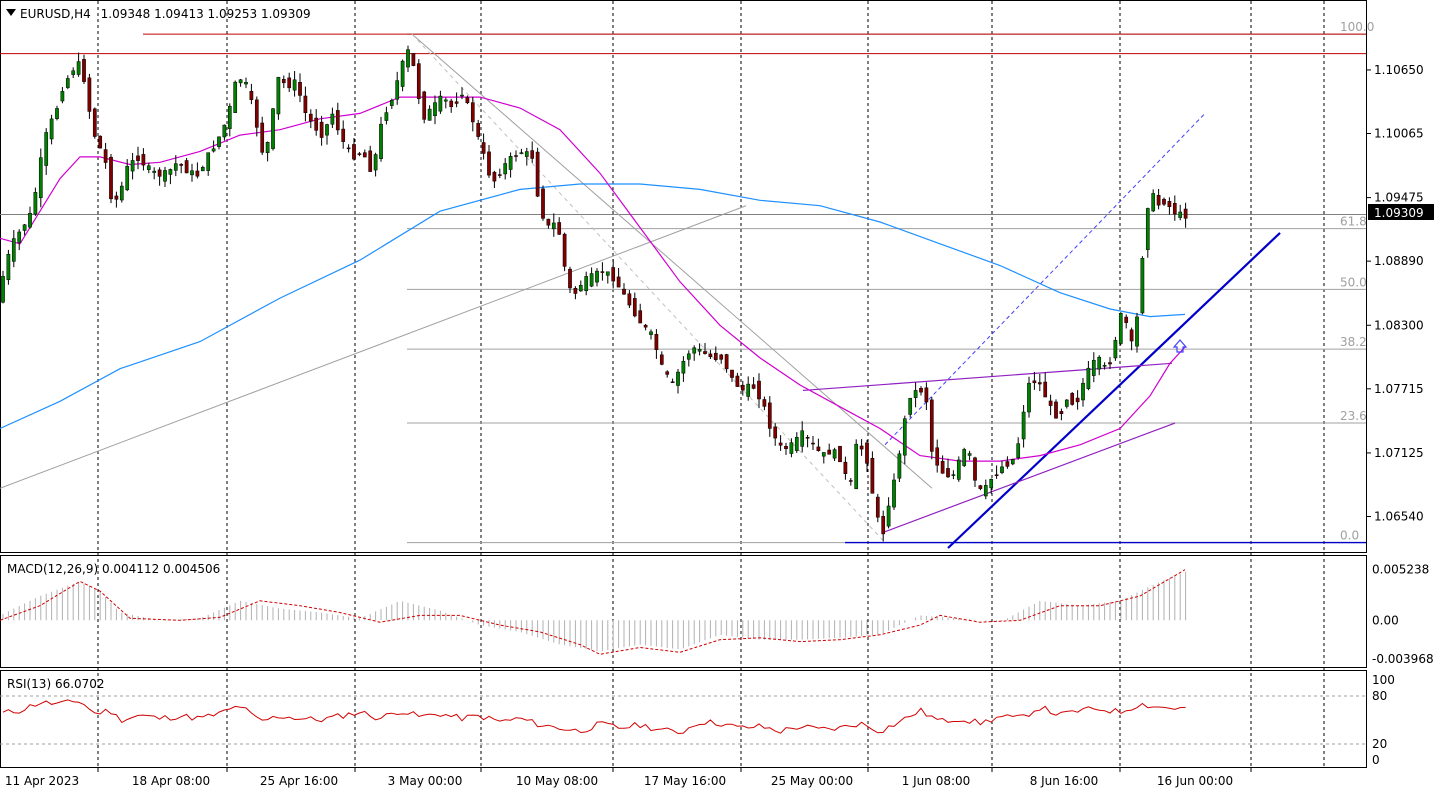 This screenshot has width=1440, height=795. I want to click on xtick-label-7: 1 Jun 08:00, so click(936, 781).